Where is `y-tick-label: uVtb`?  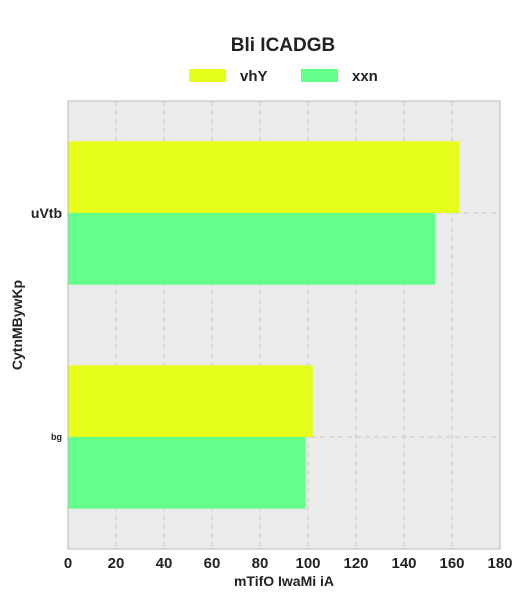
y-tick-label: uVtb is located at coordinates (46, 213).